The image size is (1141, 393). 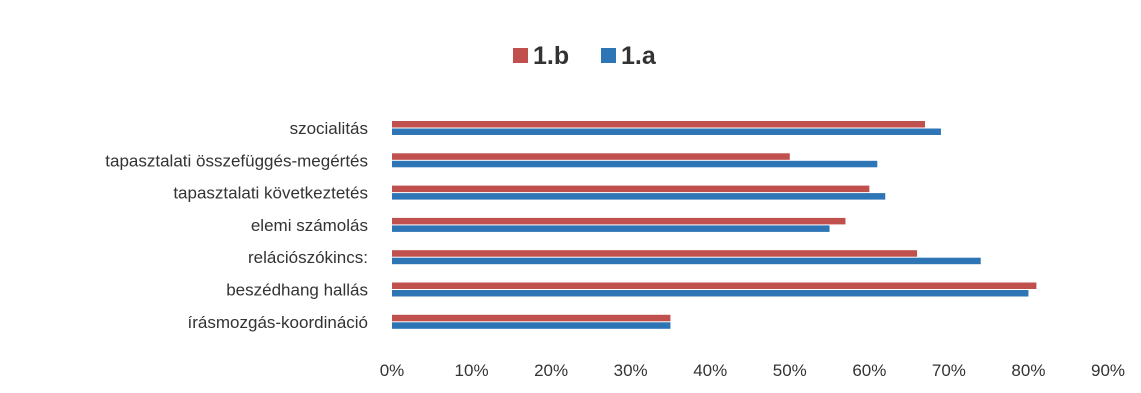 I want to click on legend-swatch-1.a, so click(x=608, y=55).